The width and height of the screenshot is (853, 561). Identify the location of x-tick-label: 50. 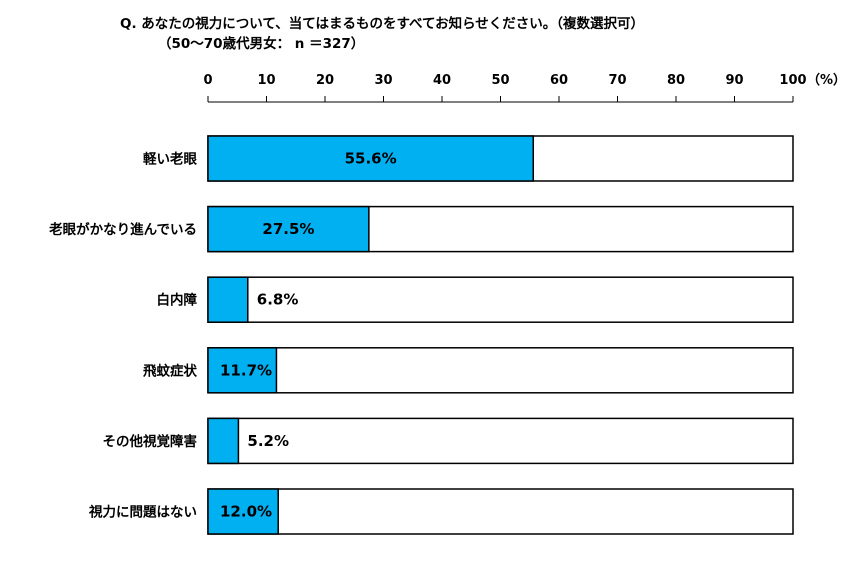
(500, 80).